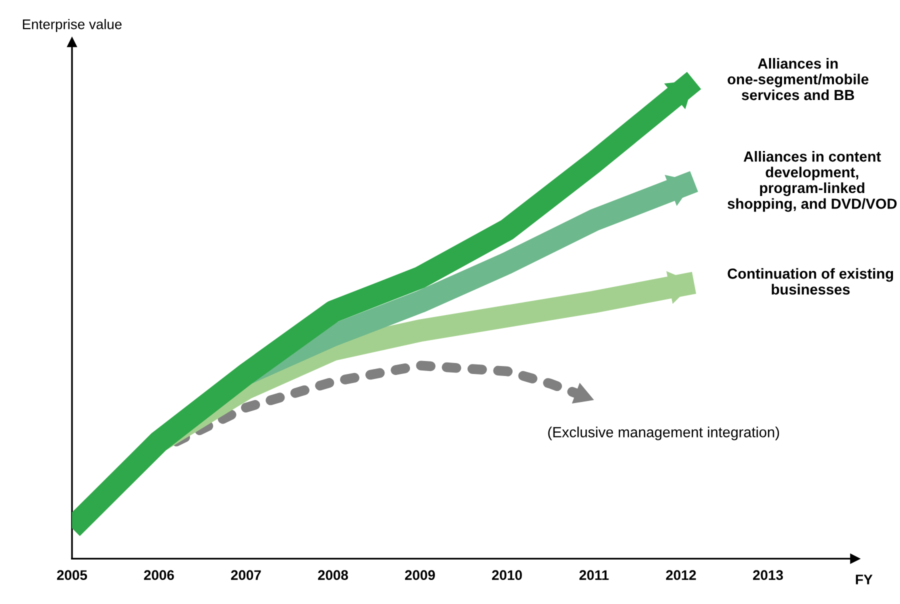 This screenshot has height=604, width=900. Describe the element at coordinates (664, 433) in the screenshot. I see `text: (Exclusive management integration)` at that location.